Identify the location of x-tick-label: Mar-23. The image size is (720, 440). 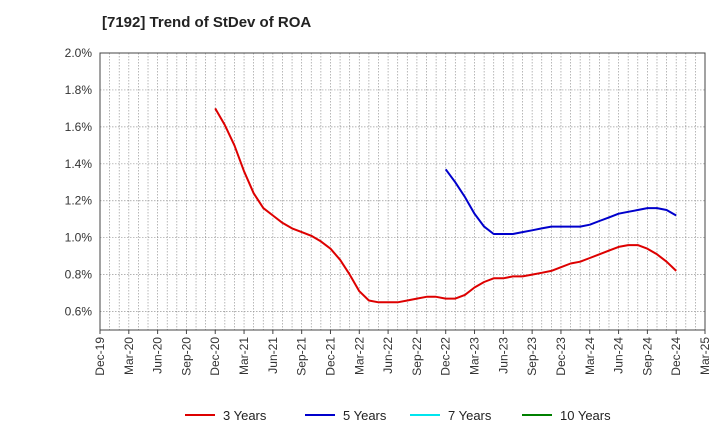
(475, 356).